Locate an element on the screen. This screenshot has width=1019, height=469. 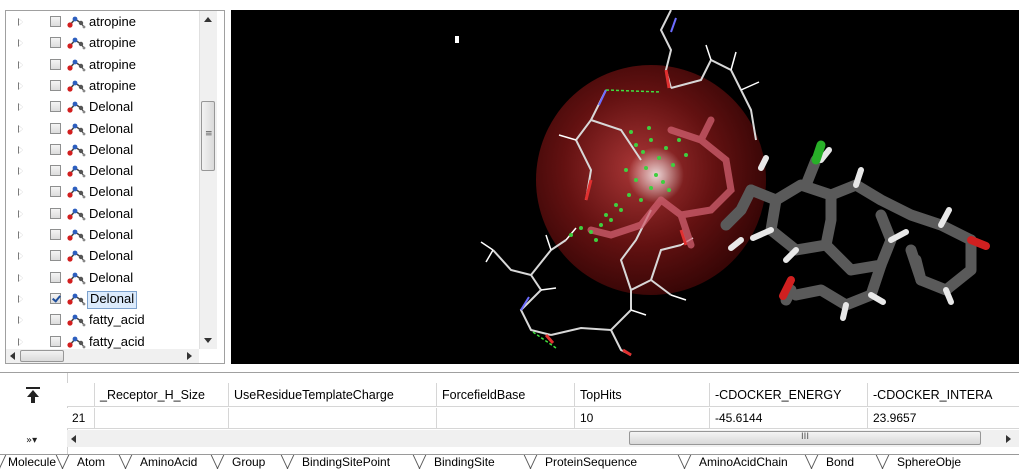
scroll-up-button is located at coordinates (208, 19).